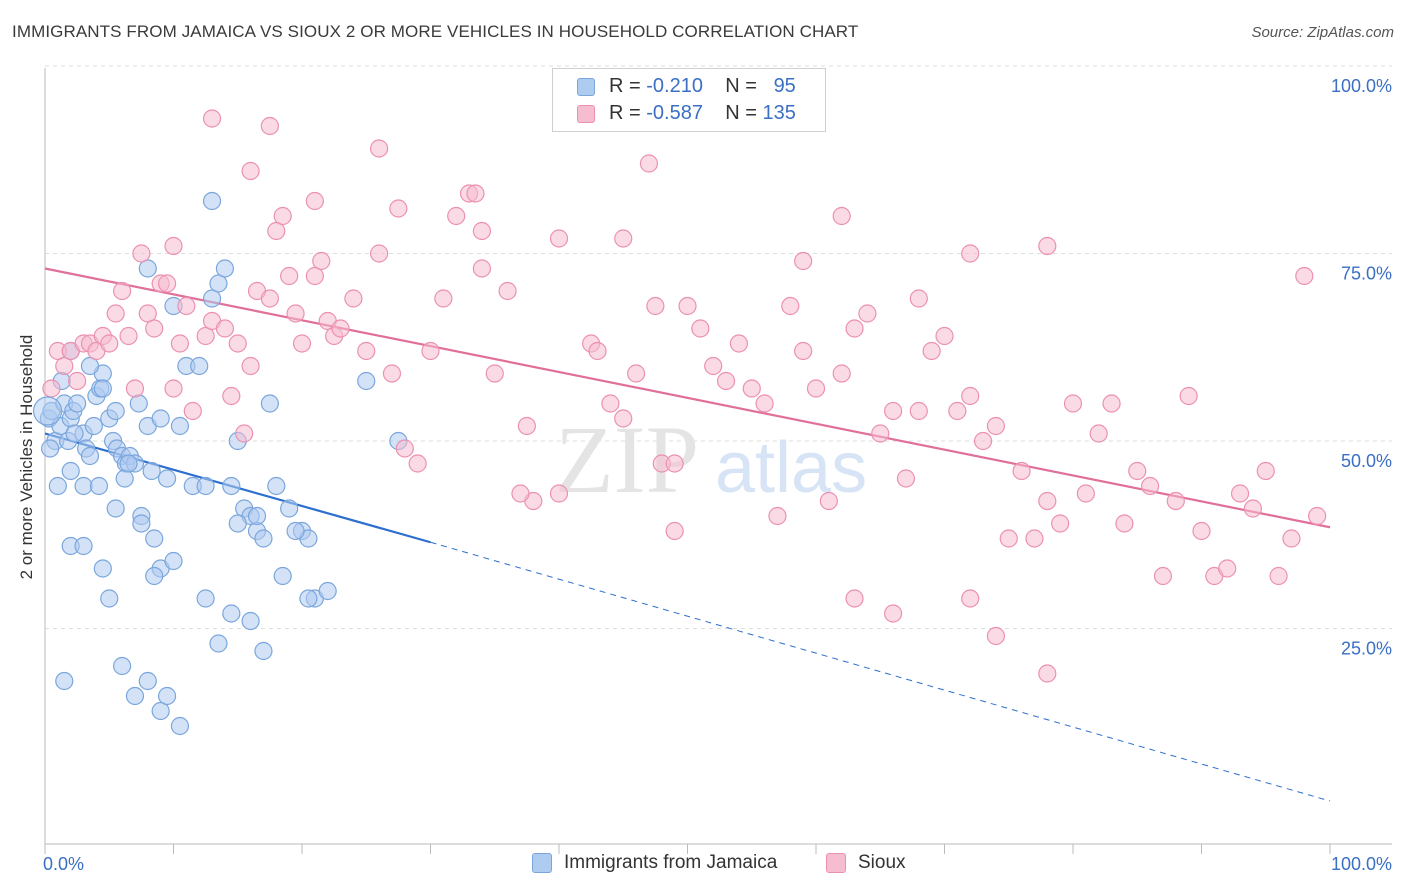  What do you see at coordinates (741, 113) in the screenshot?
I see `legend-n-label: N =` at bounding box center [741, 113].